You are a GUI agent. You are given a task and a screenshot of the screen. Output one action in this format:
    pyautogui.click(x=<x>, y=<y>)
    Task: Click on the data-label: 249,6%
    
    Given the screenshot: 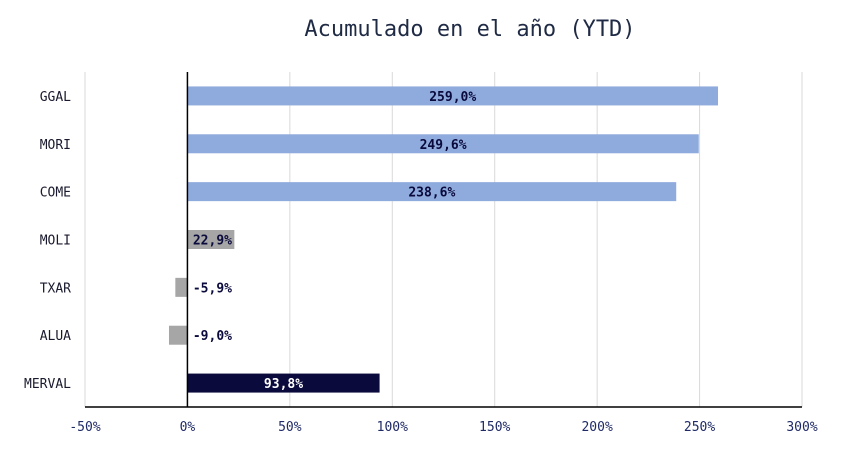 What is the action you would take?
    pyautogui.click(x=443, y=145)
    